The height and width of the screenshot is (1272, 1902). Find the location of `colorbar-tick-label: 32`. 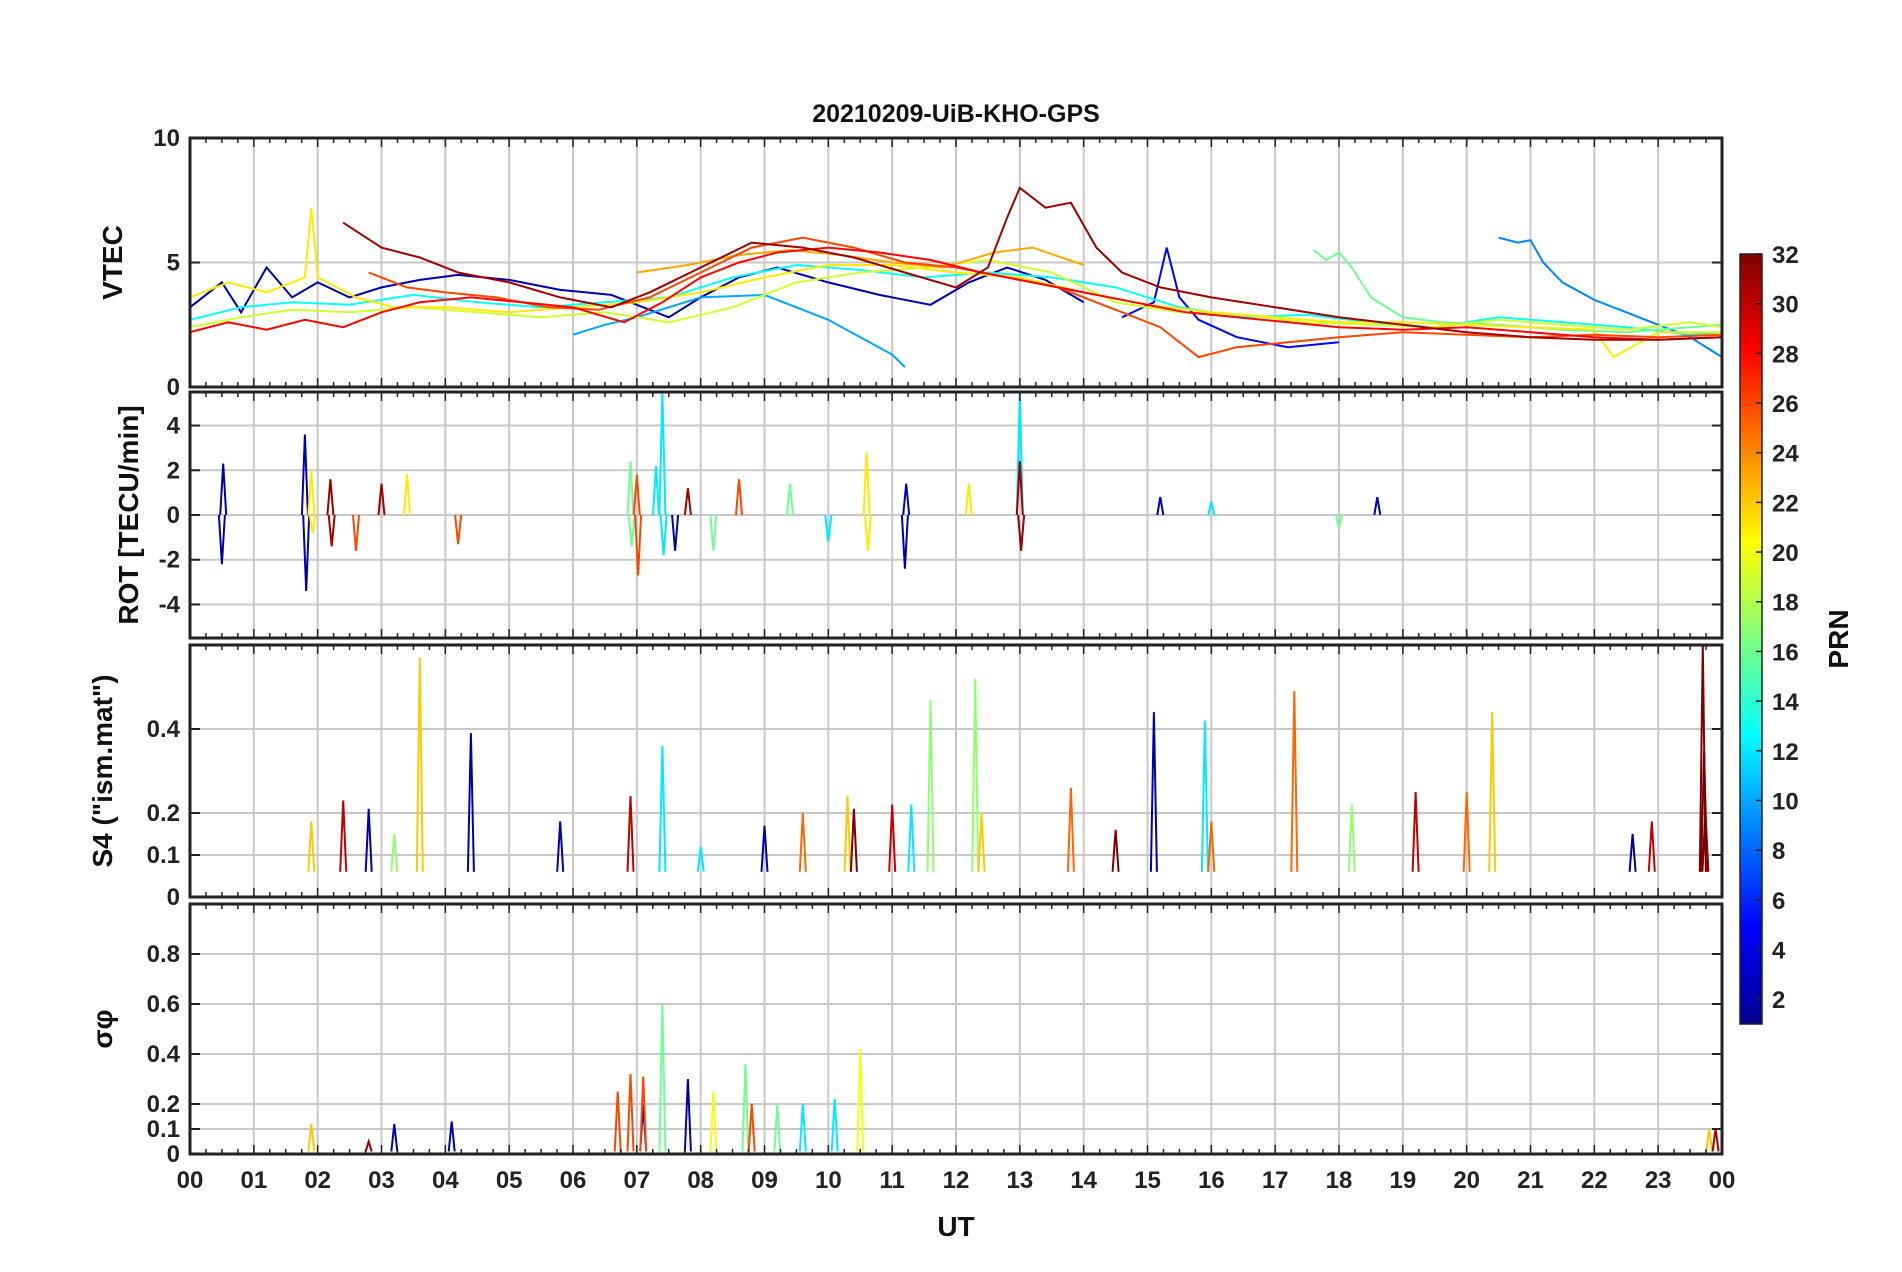

colorbar-tick-label: 32 is located at coordinates (1785, 255).